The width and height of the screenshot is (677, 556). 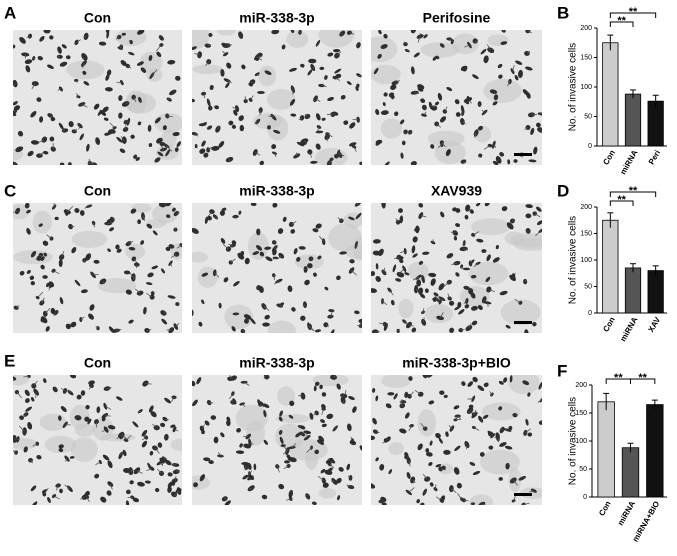 I want to click on panel-letter: C, so click(x=10, y=190).